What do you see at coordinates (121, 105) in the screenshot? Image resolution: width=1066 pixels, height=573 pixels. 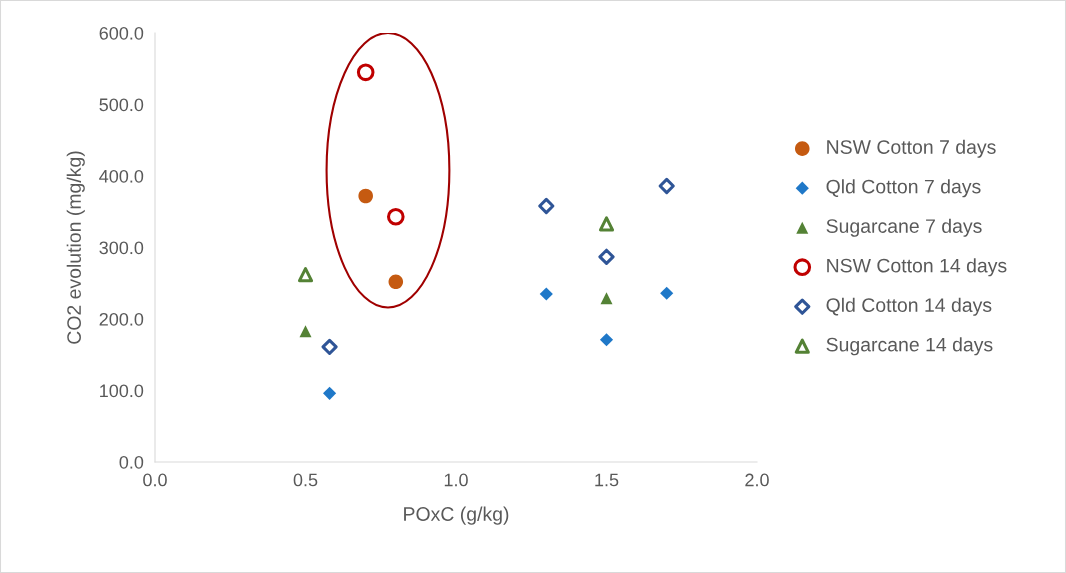 I see `y-tick-label: 500.0` at bounding box center [121, 105].